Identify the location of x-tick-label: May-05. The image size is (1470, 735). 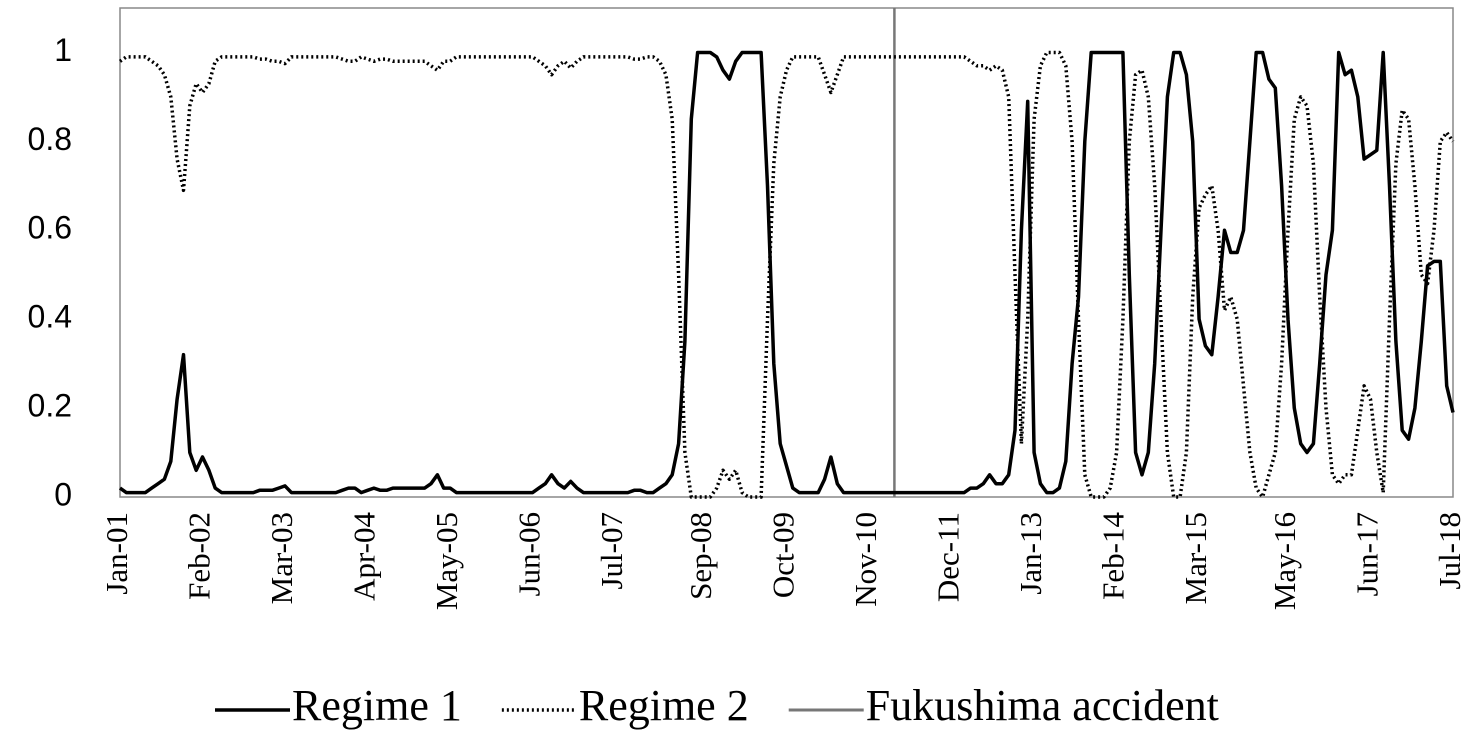
(446, 561).